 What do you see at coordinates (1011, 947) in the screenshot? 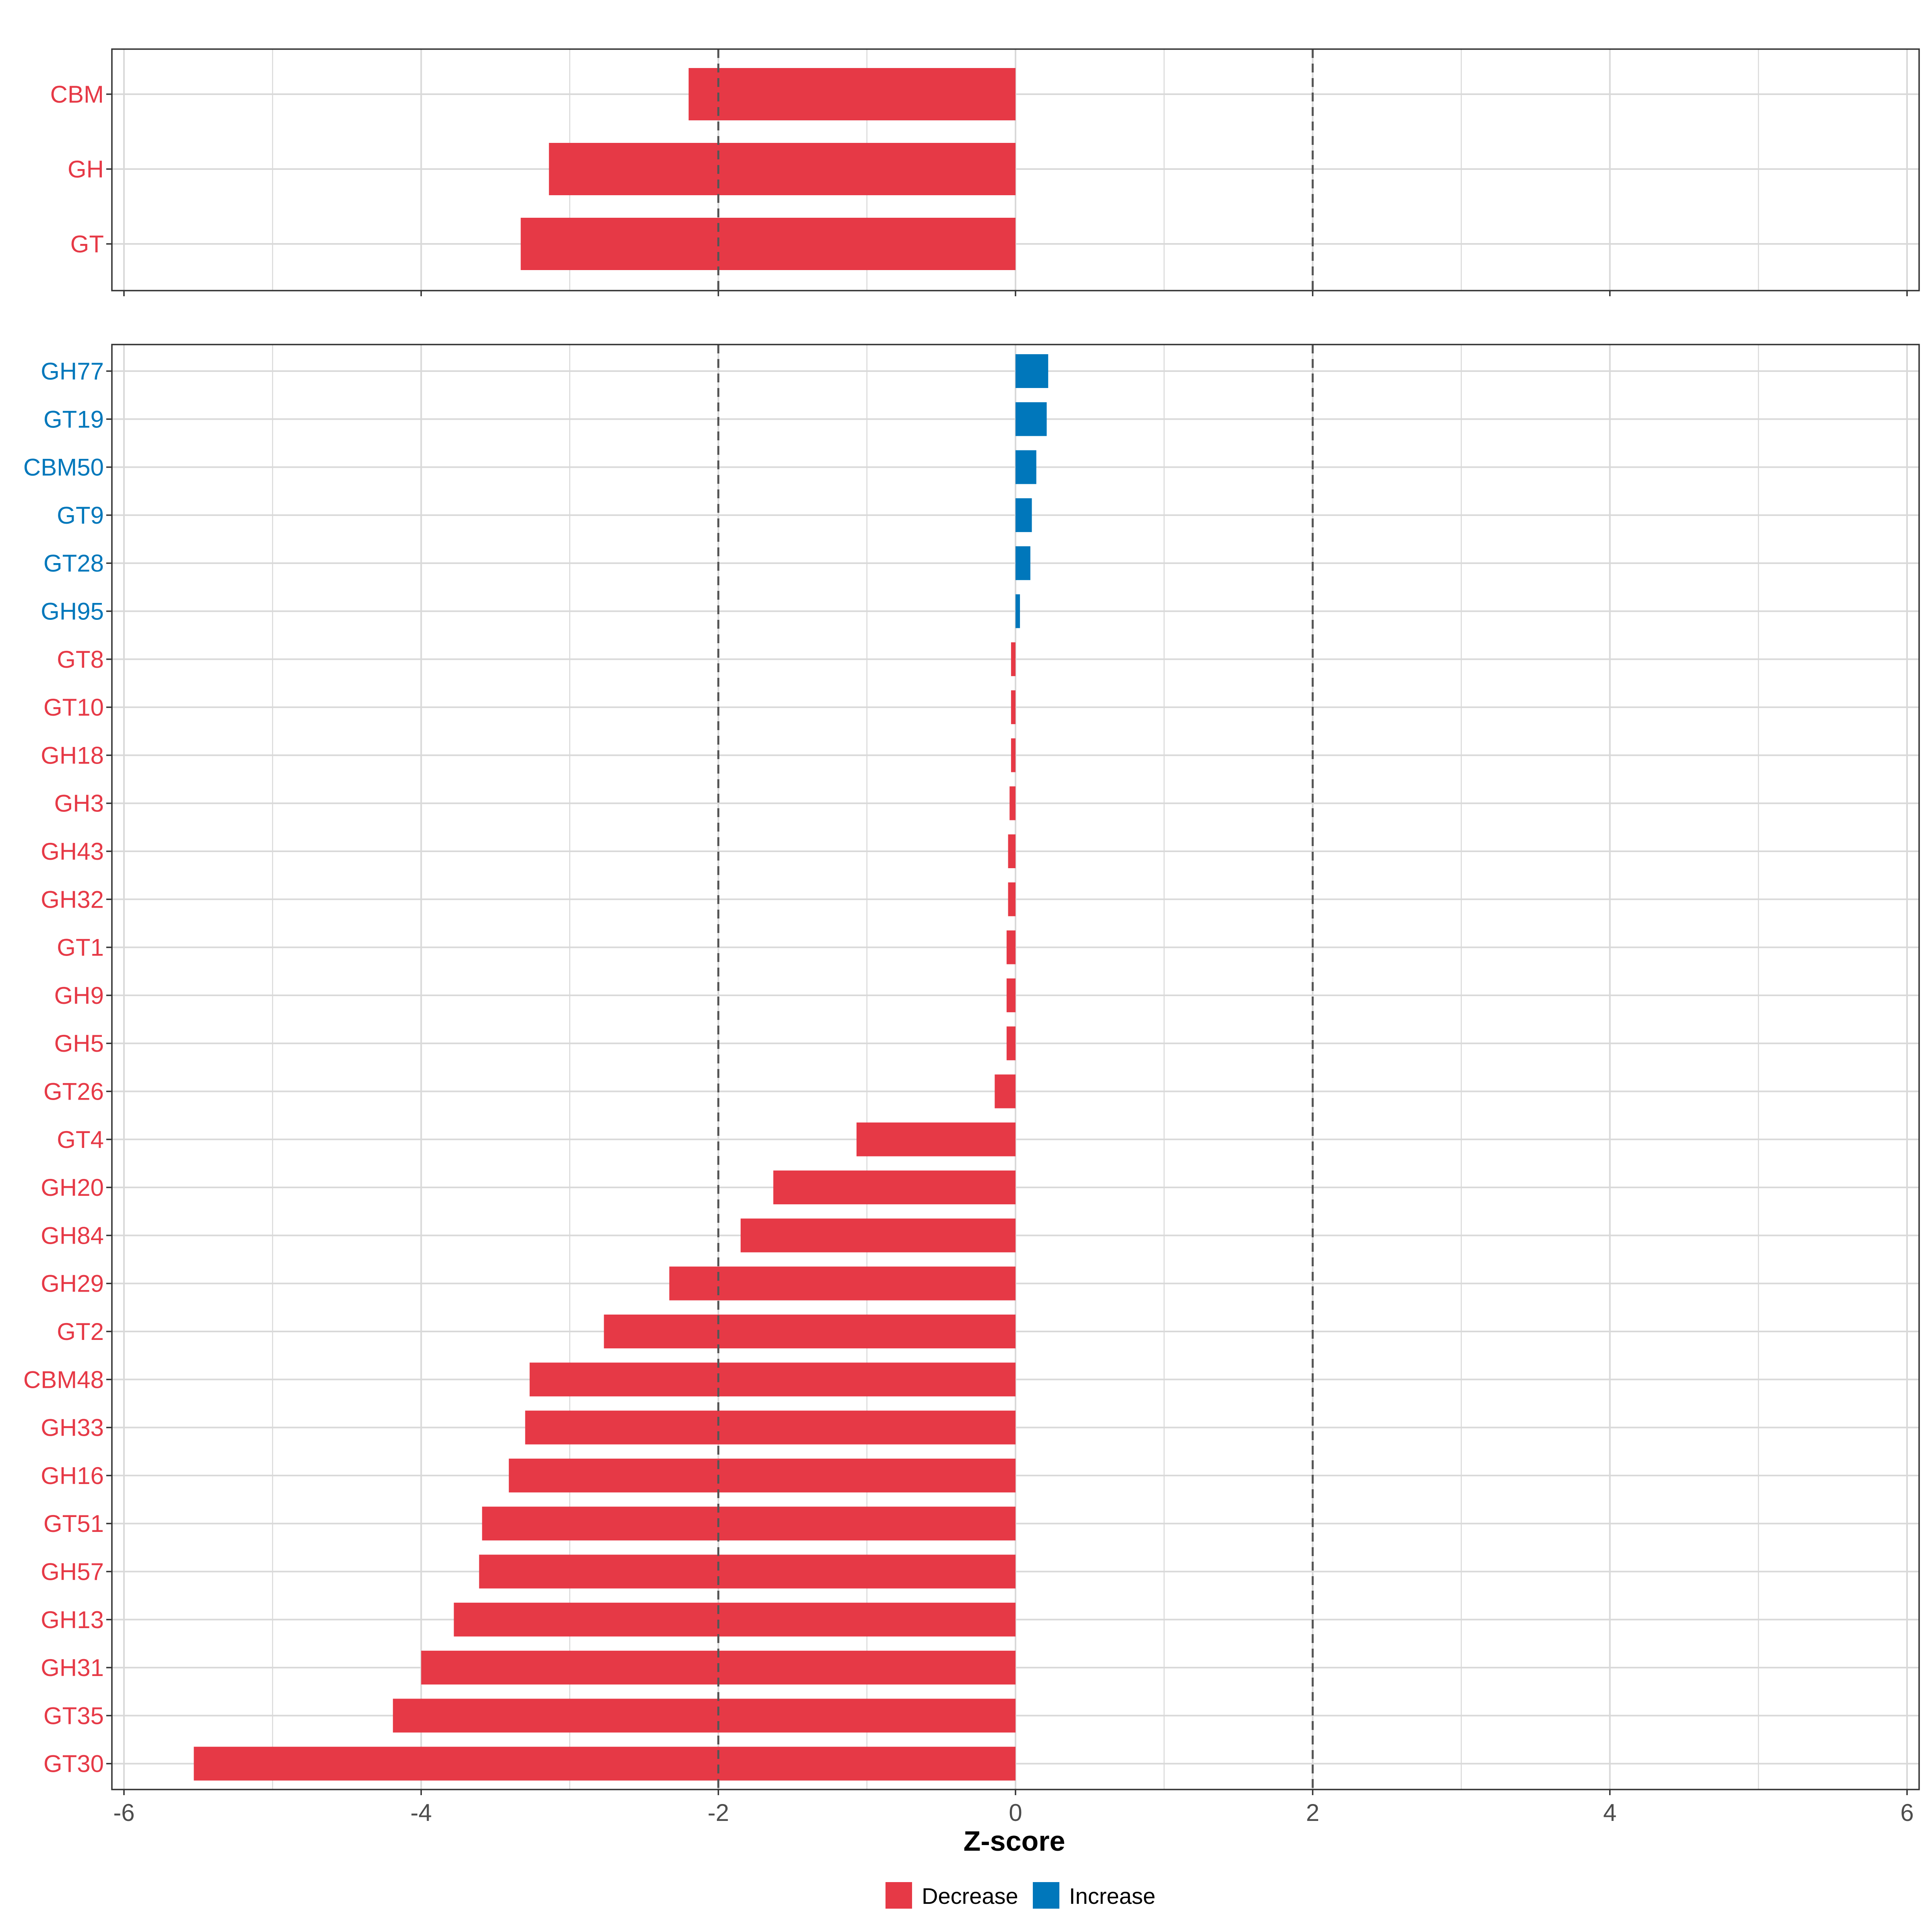
I see `bar-gt1` at bounding box center [1011, 947].